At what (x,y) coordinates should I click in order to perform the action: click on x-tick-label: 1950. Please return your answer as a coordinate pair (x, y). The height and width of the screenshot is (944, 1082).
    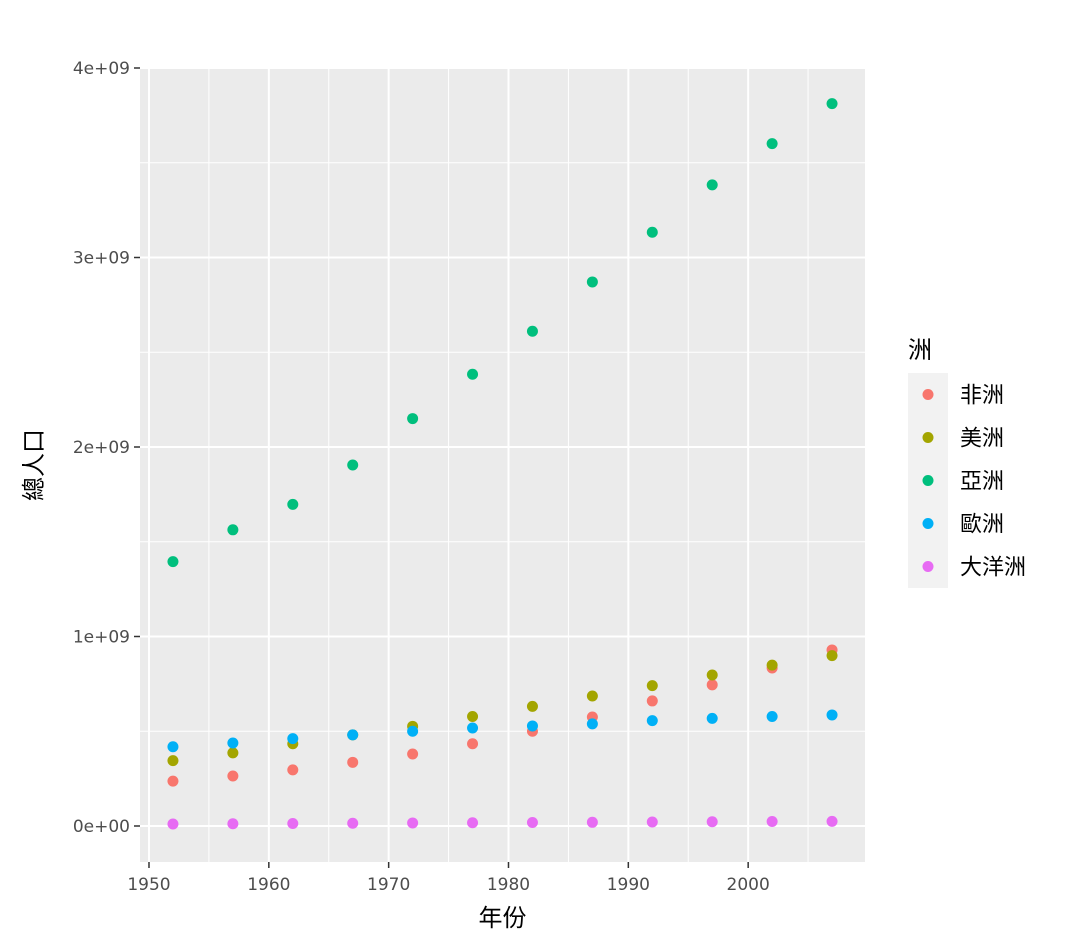
    Looking at the image, I should click on (148, 885).